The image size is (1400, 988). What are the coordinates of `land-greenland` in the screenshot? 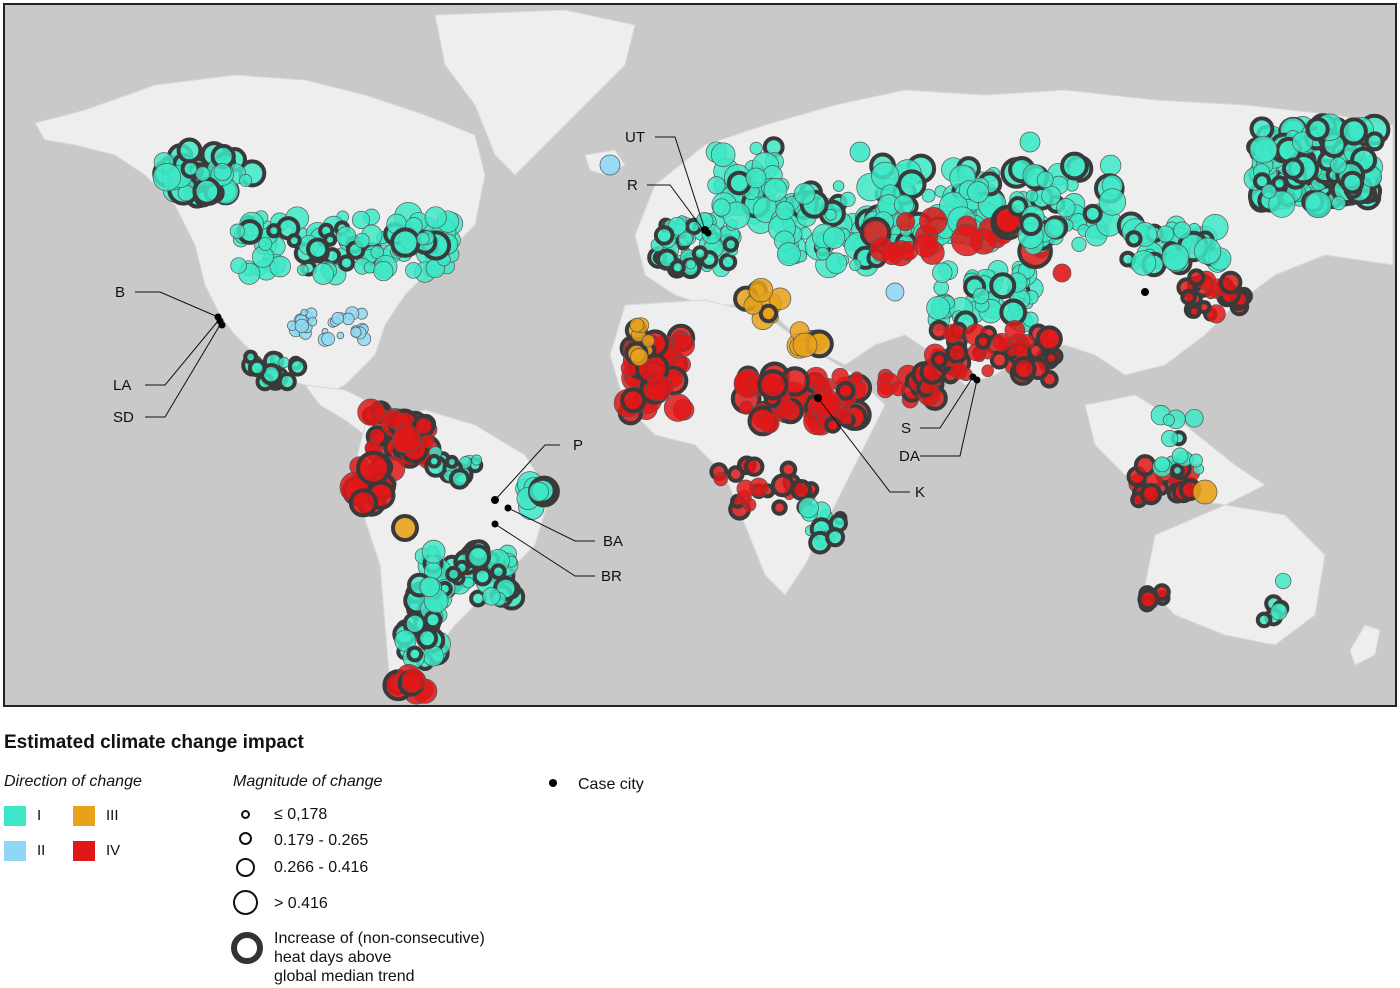 It's located at (535, 92).